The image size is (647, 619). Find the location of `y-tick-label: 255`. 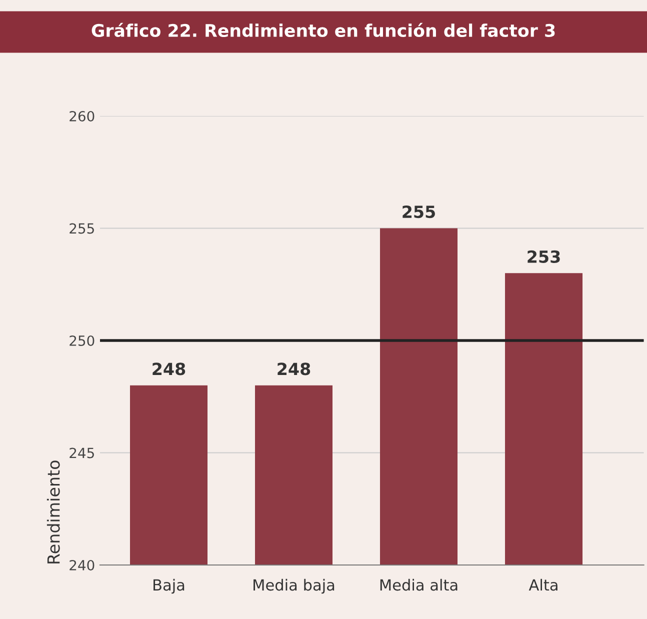

y-tick-label: 255 is located at coordinates (82, 228).